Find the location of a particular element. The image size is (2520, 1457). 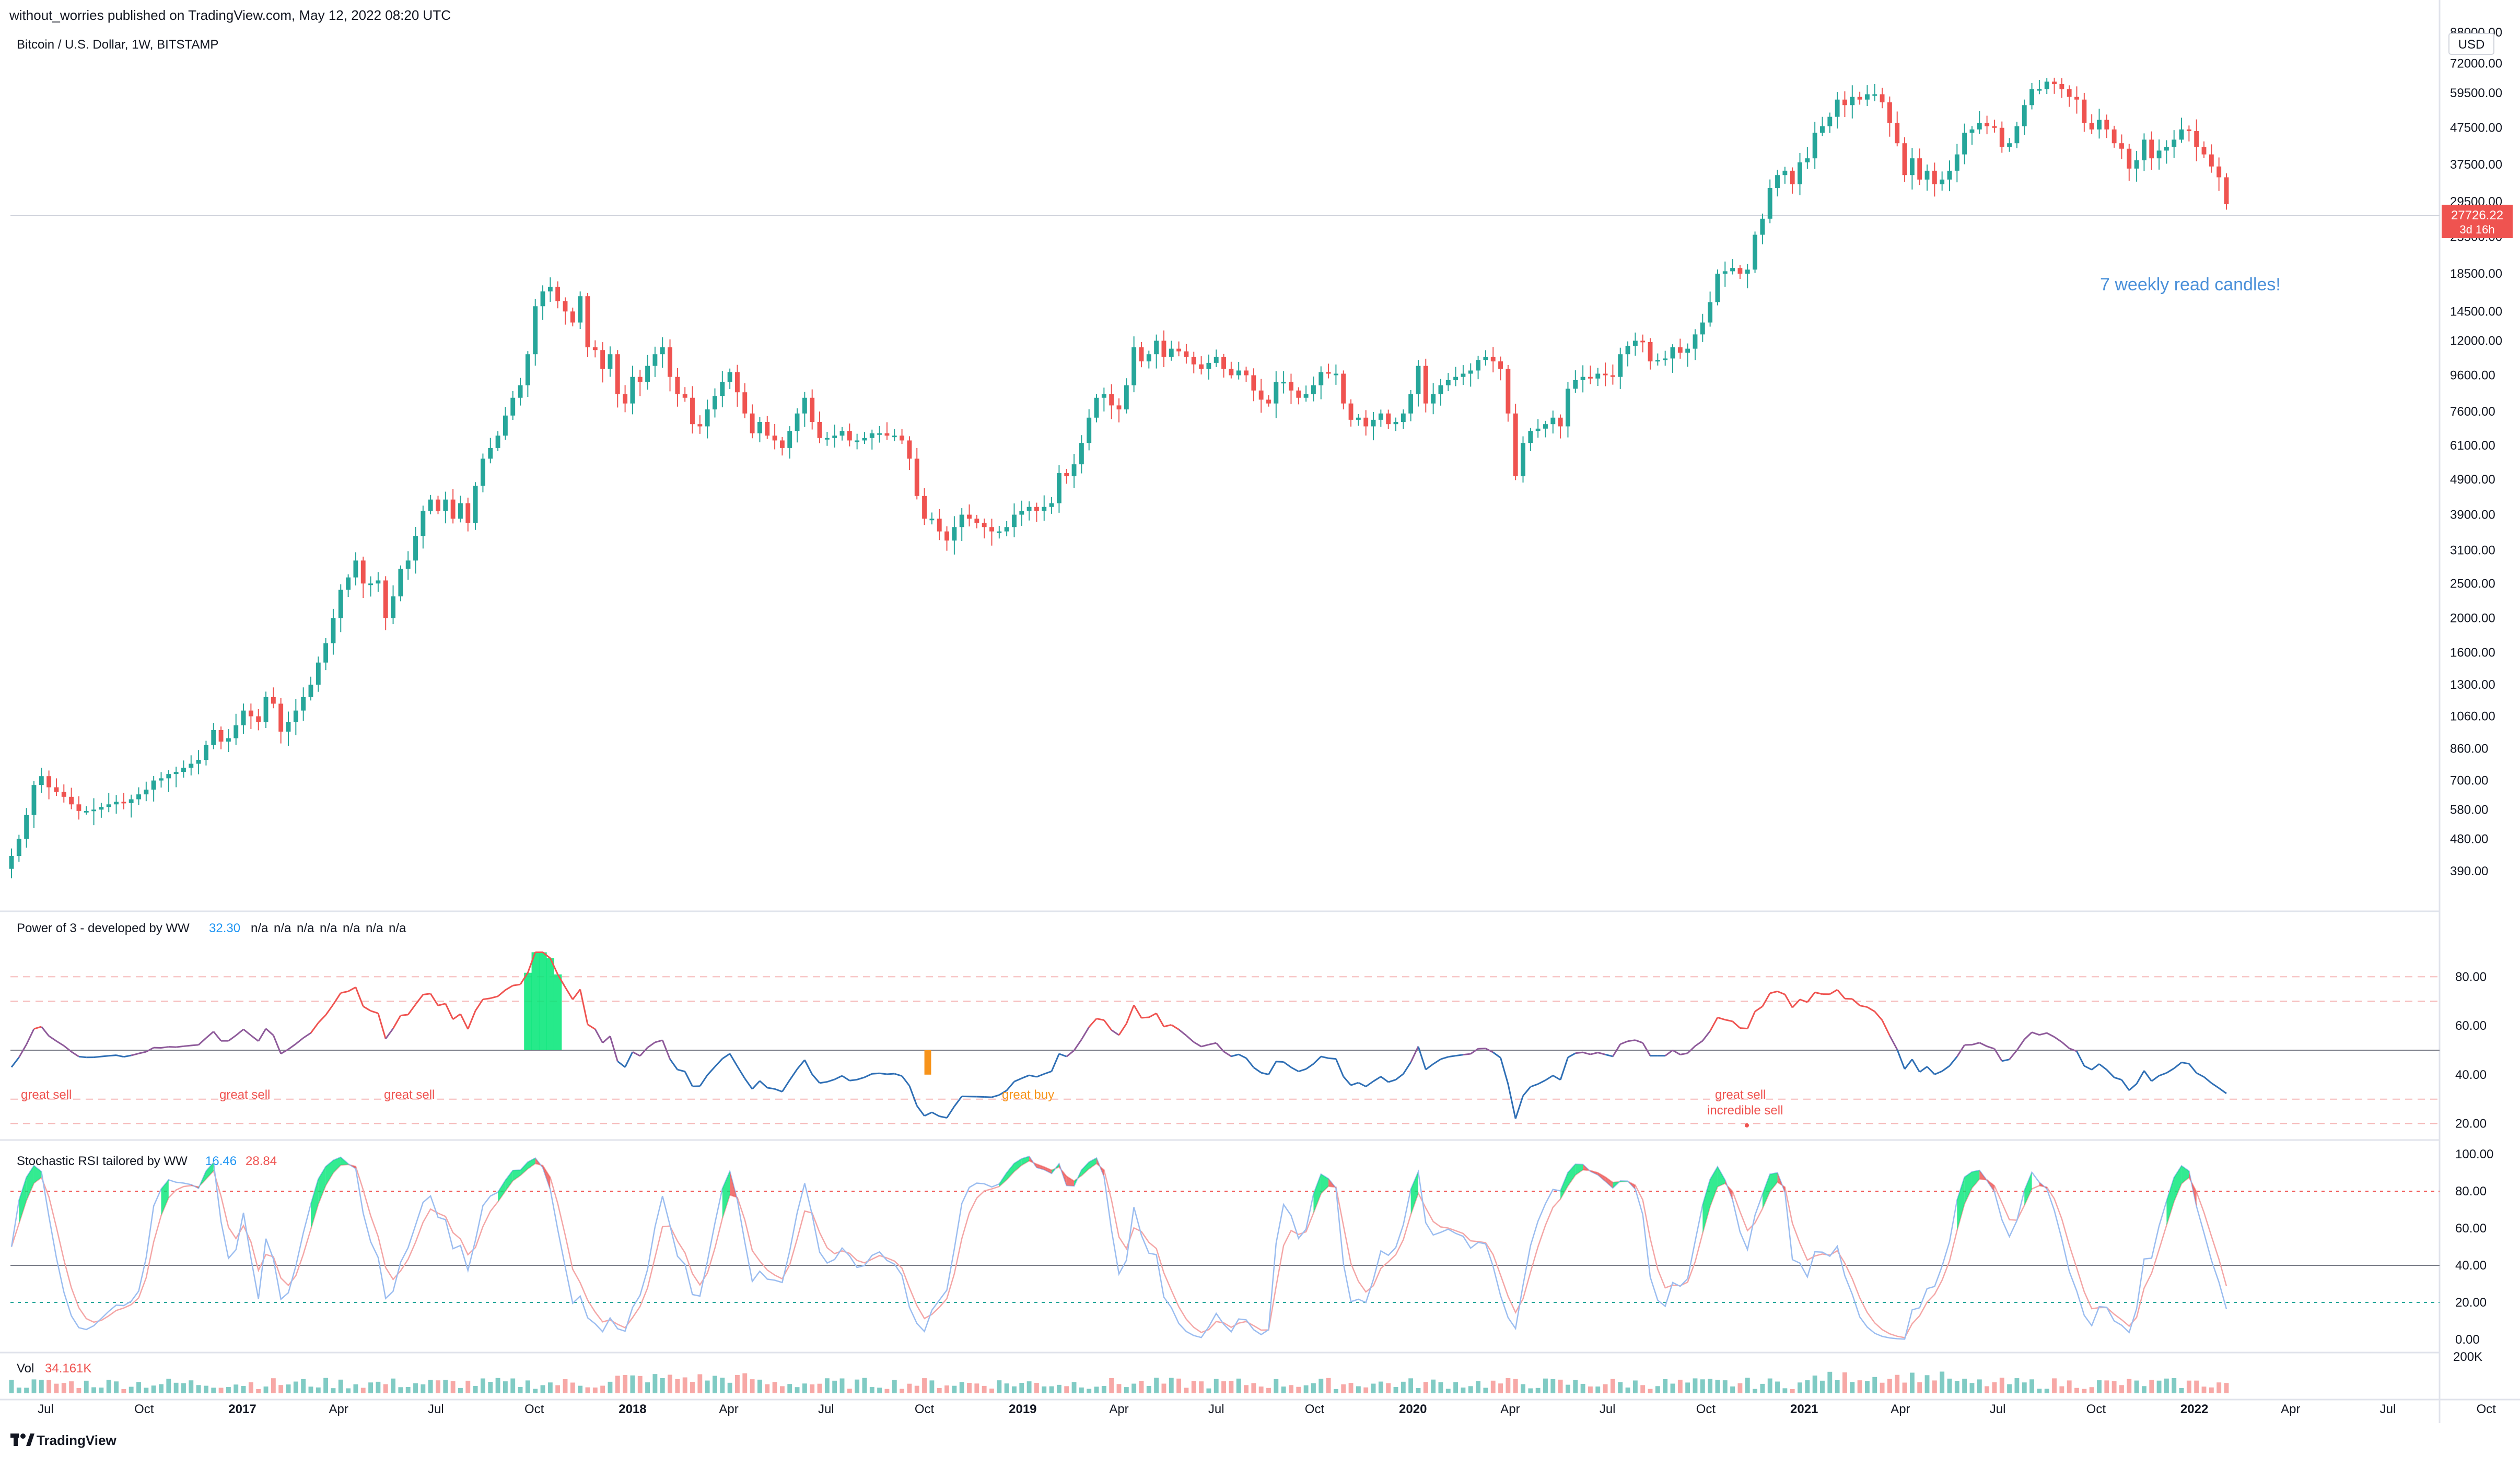

currency-badge is located at coordinates (2471, 44).